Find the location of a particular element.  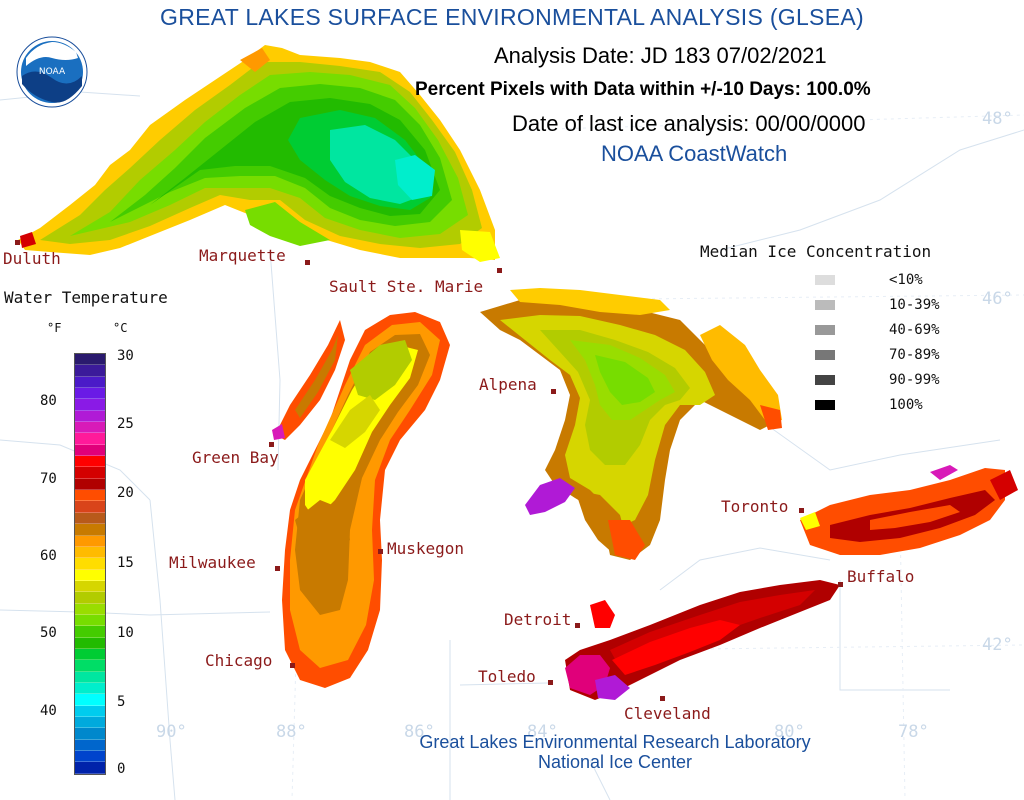

city-label-cleveland: Cleveland is located at coordinates (667, 713).